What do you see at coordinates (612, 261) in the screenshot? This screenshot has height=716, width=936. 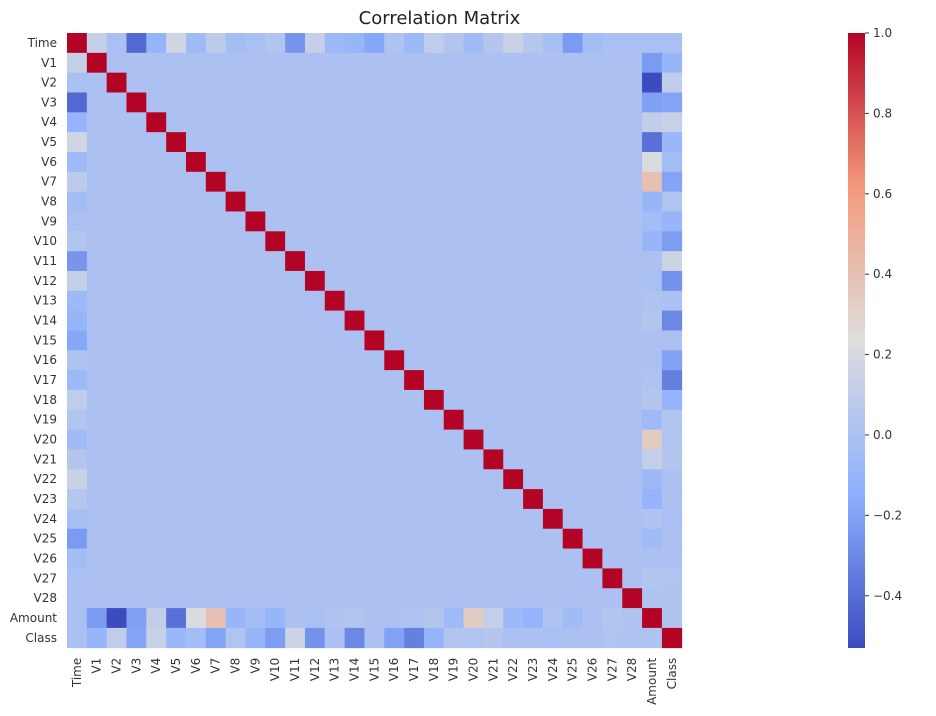 I see `cell-v11-v27` at bounding box center [612, 261].